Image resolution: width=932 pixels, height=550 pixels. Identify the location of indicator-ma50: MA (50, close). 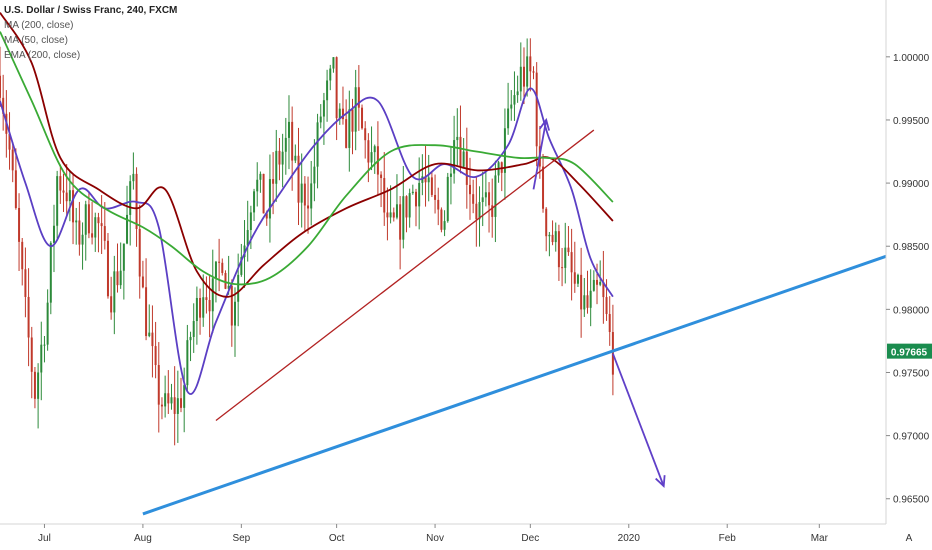
(36, 40).